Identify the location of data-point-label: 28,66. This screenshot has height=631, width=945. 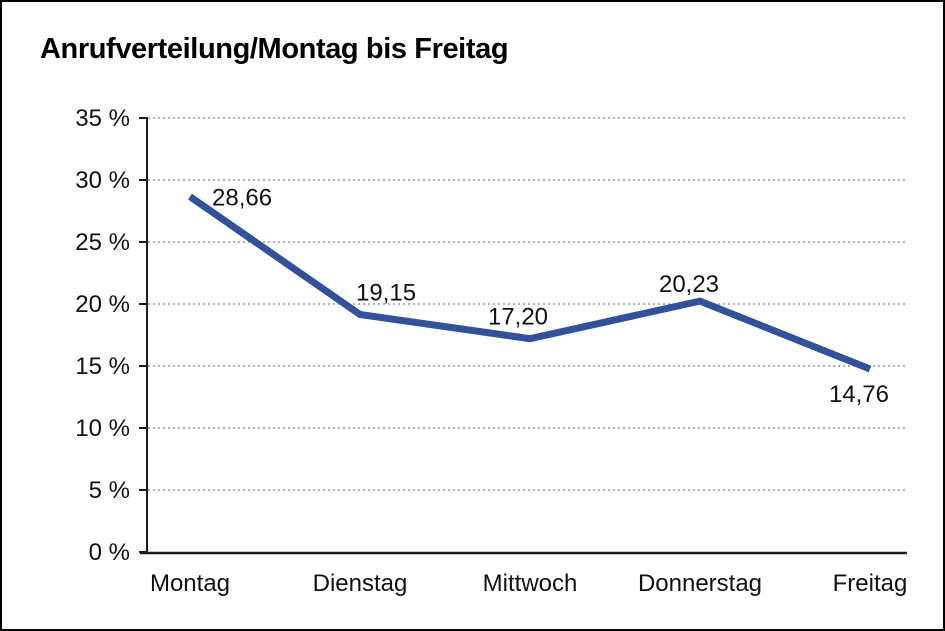
(242, 198).